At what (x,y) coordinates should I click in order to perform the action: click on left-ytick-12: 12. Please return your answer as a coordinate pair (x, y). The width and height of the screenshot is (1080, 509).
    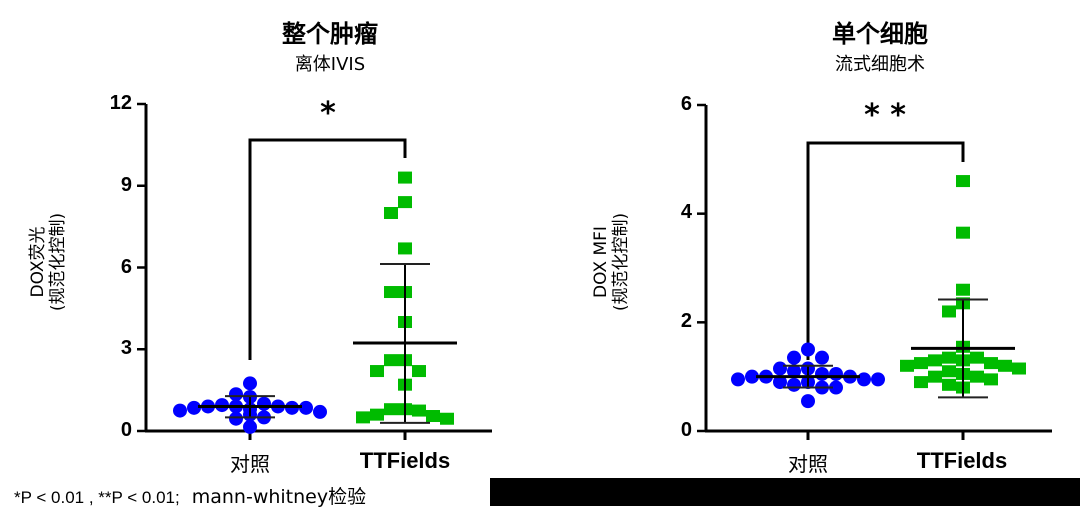
    Looking at the image, I should click on (120, 103).